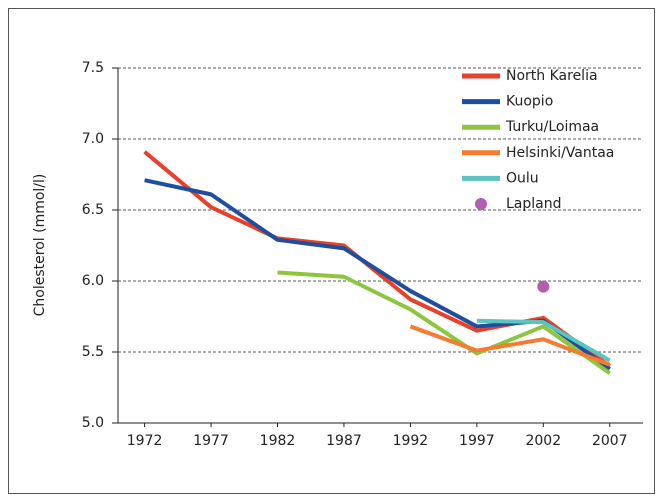 This screenshot has height=502, width=663. I want to click on x-tick-label: 2002, so click(543, 441).